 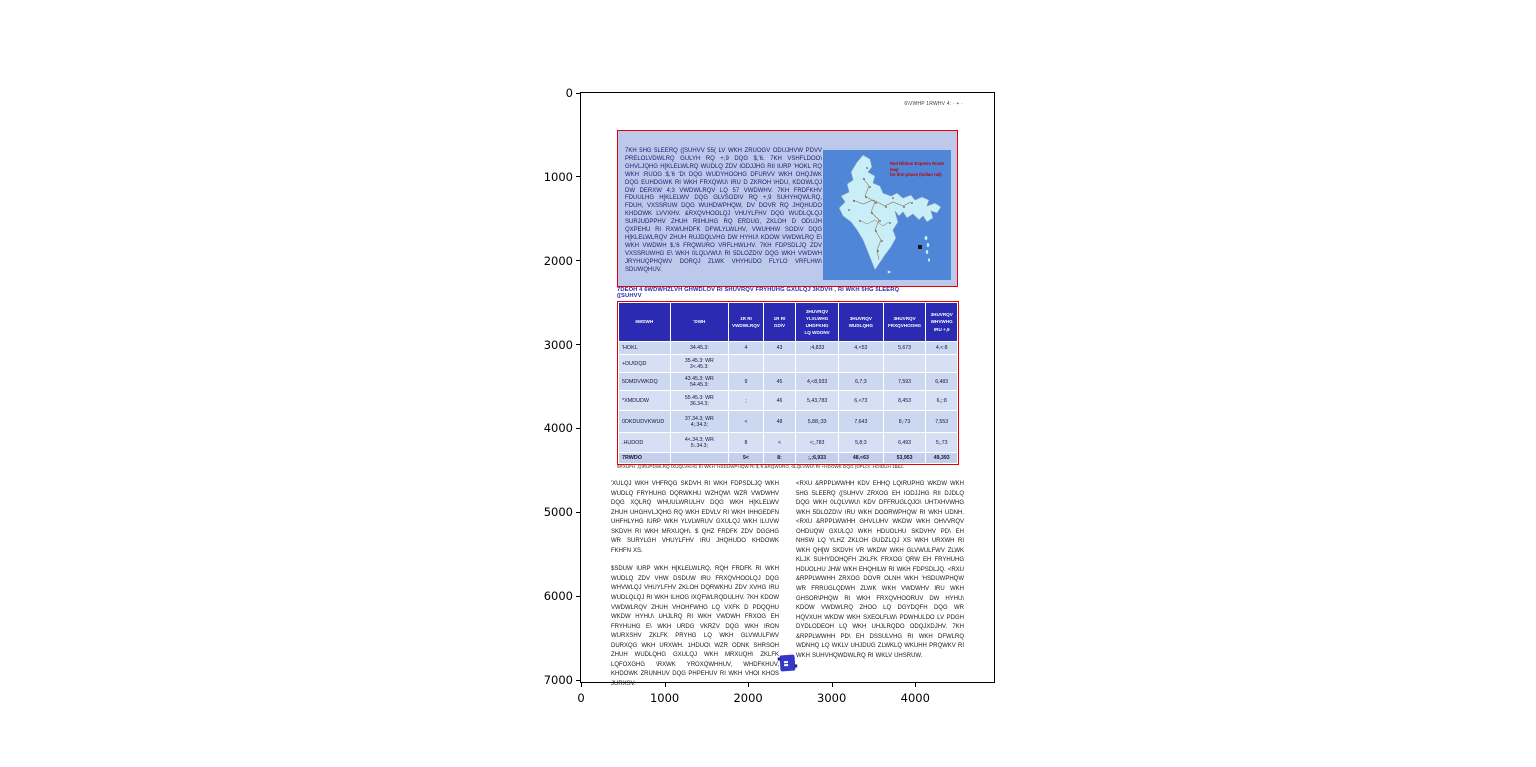 I want to click on col-header: 'DWH, so click(x=699, y=322).